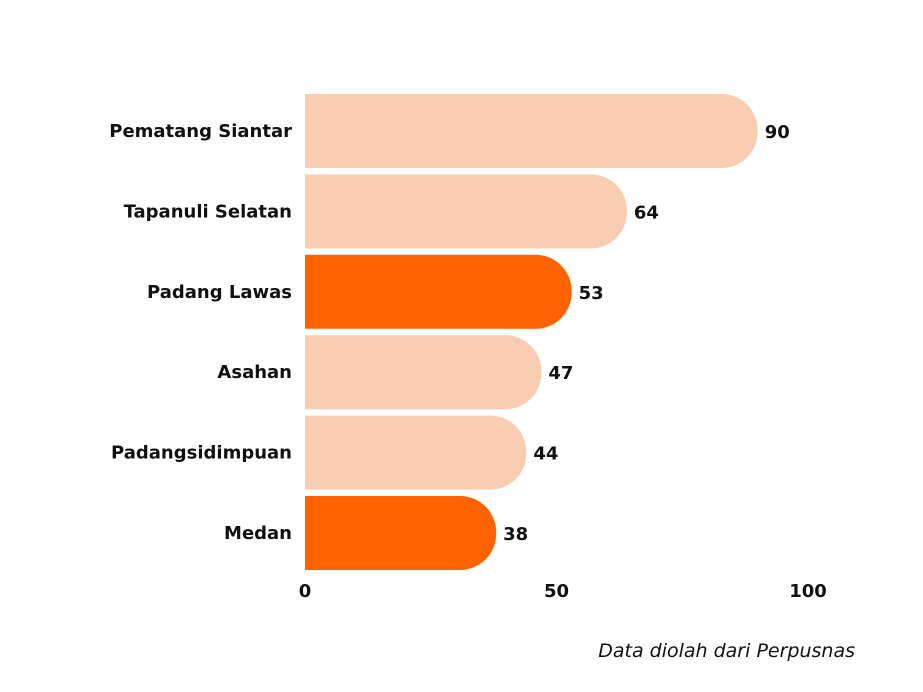  I want to click on bar-tapanuli-selatan, so click(466, 211).